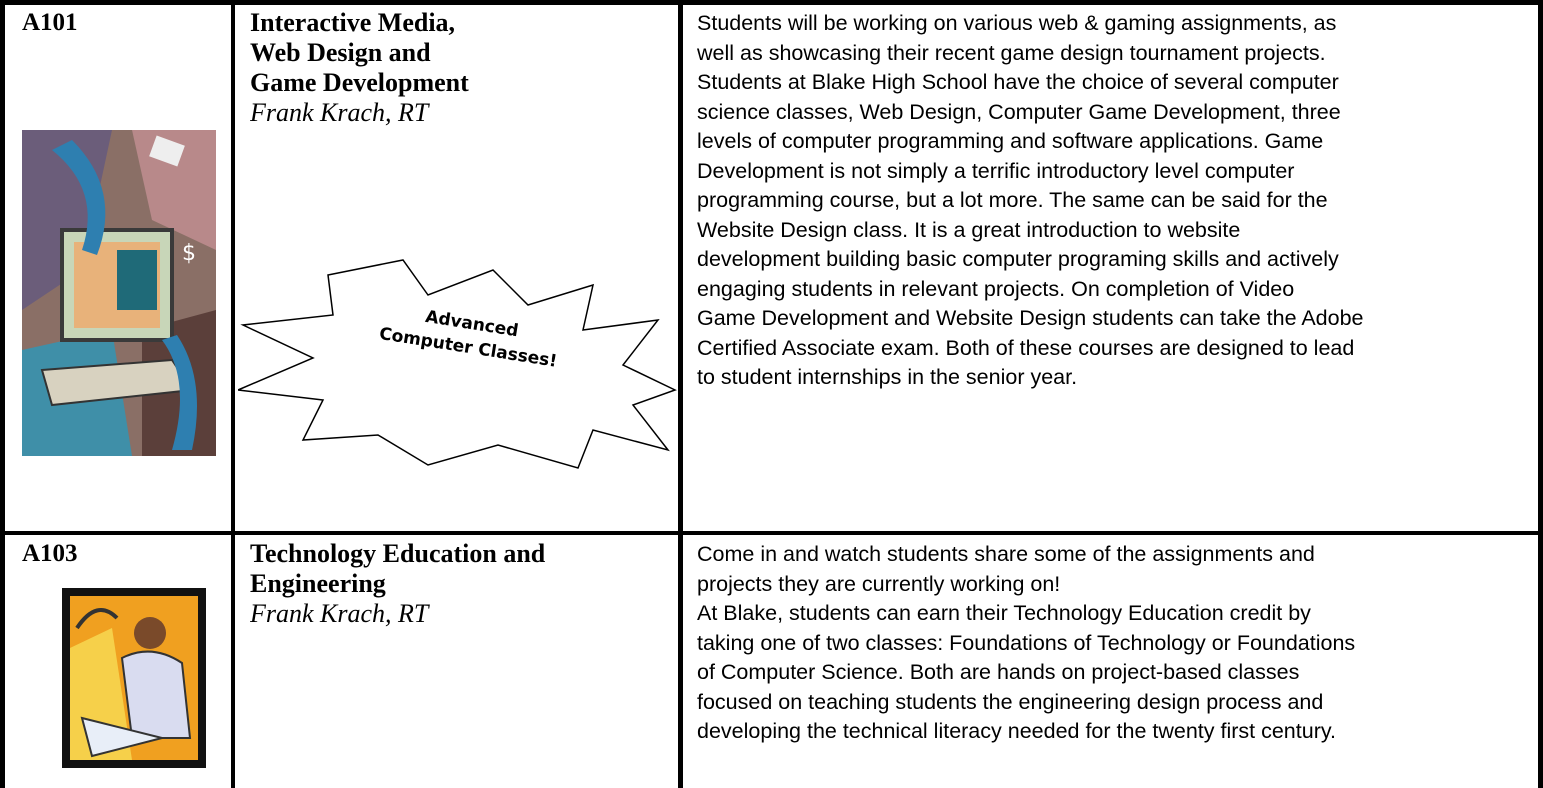 Image resolution: width=1543 pixels, height=788 pixels. What do you see at coordinates (2, 394) in the screenshot?
I see `border-left` at bounding box center [2, 394].